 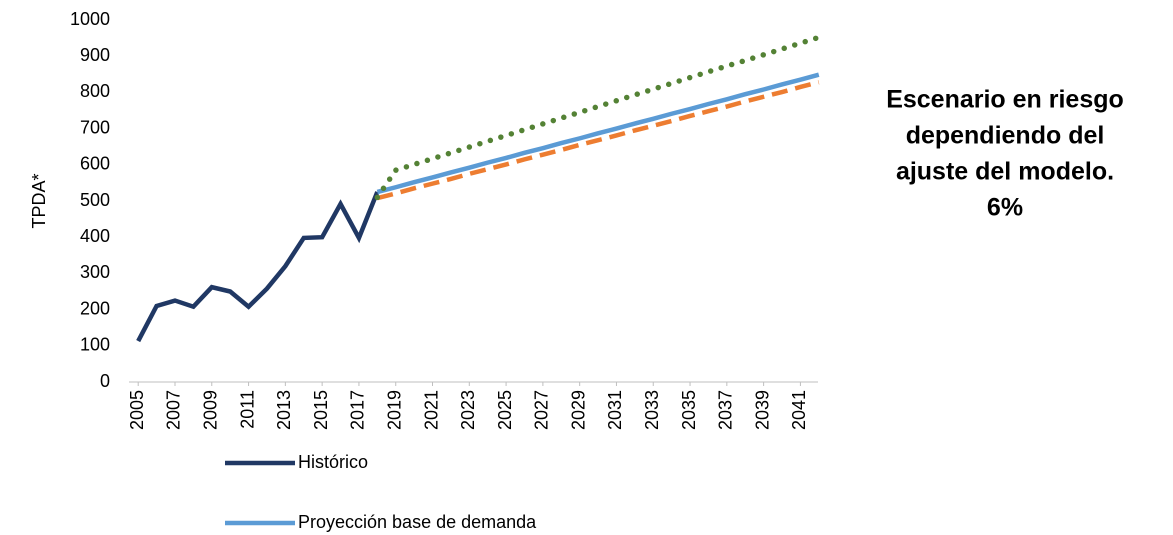 I want to click on y-tick-label: 200, so click(x=95, y=308).